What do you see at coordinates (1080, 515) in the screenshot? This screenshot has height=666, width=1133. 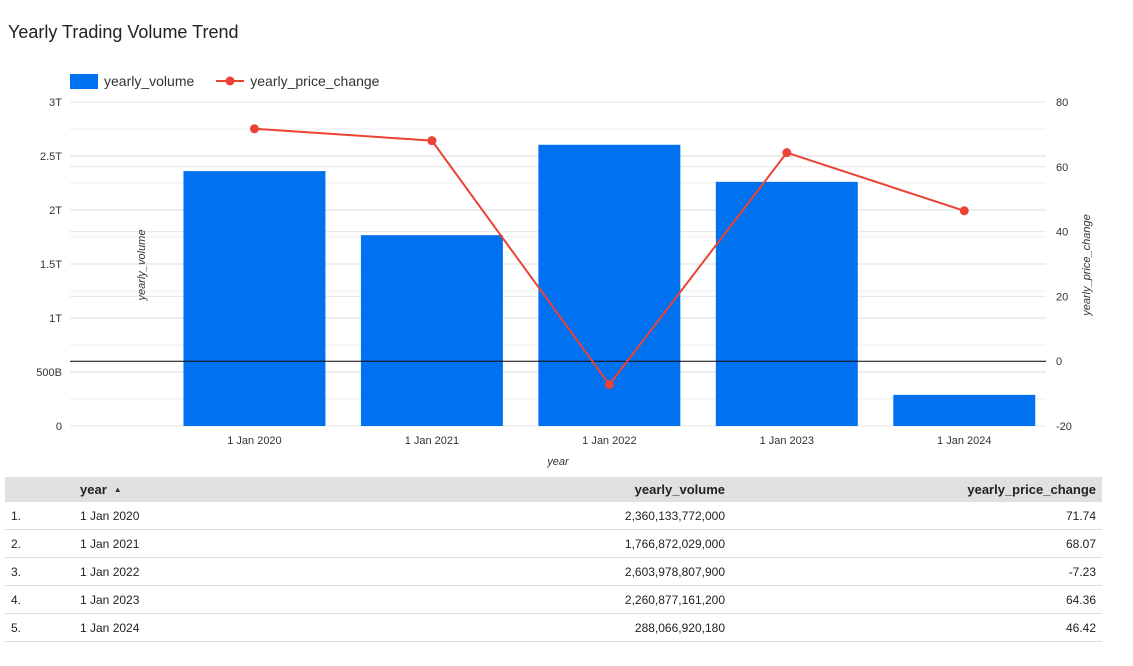 I see `cell-yearly-price-change: 71.74` at bounding box center [1080, 515].